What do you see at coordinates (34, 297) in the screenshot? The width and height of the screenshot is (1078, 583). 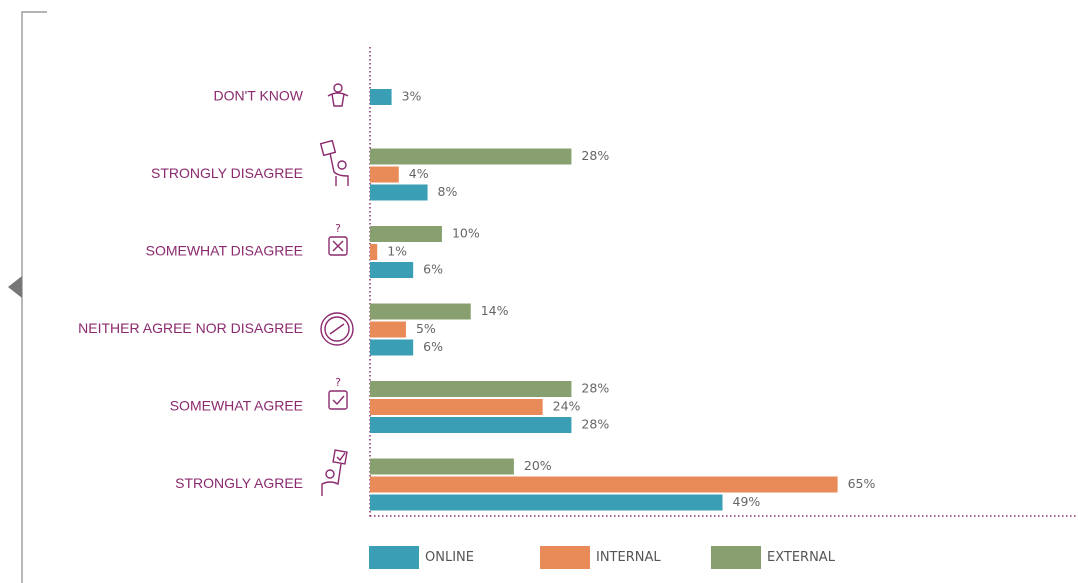 I see `frame` at bounding box center [34, 297].